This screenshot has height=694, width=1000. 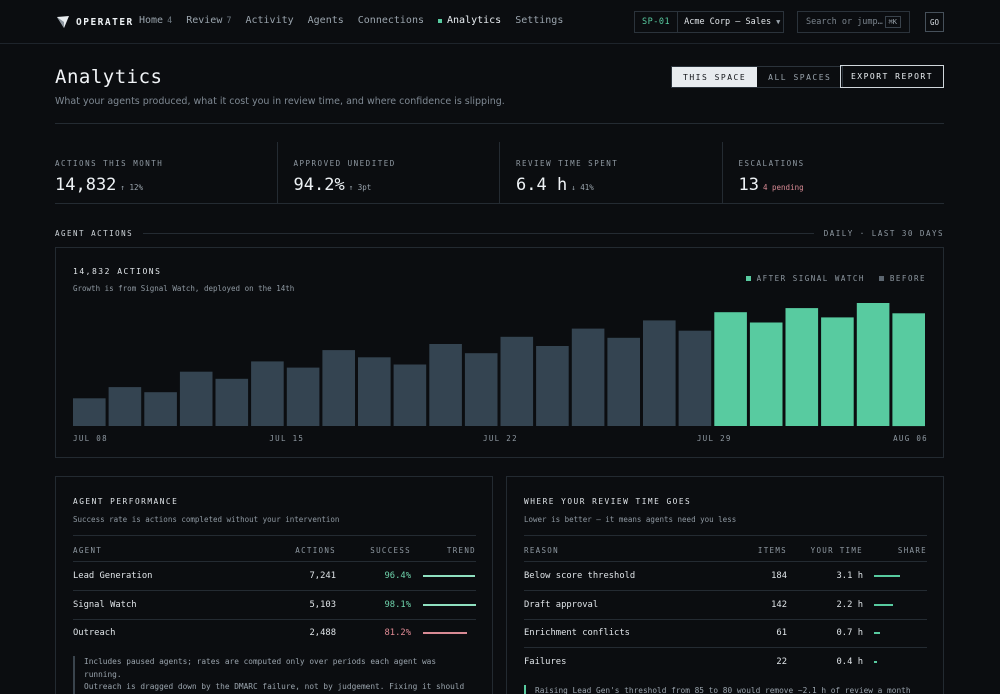 What do you see at coordinates (725, 605) in the screenshot?
I see `table-row: Draft approval 142 2.2 h` at bounding box center [725, 605].